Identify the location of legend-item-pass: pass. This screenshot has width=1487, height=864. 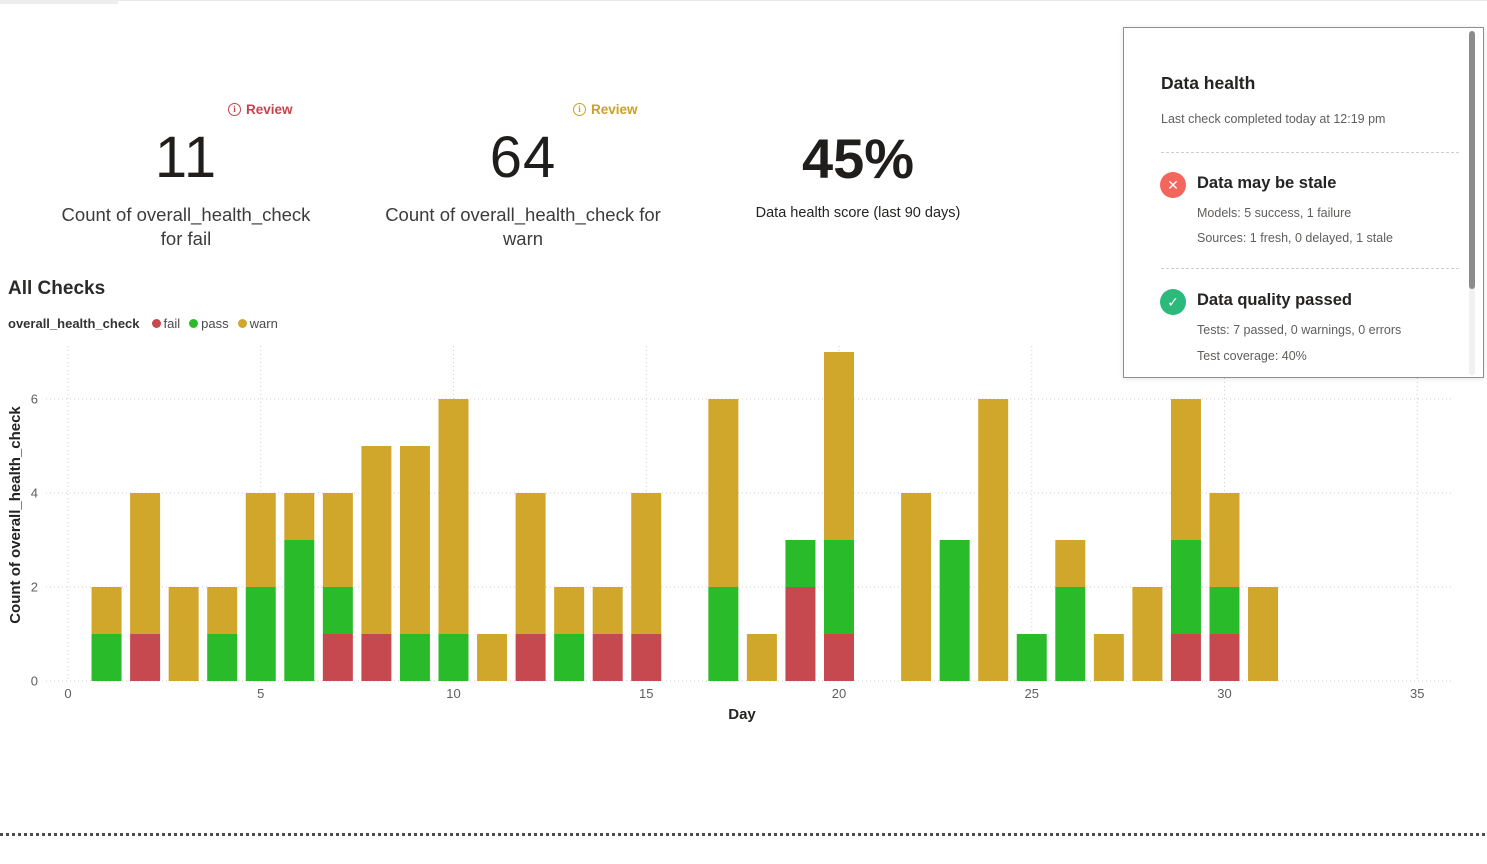
(209, 323).